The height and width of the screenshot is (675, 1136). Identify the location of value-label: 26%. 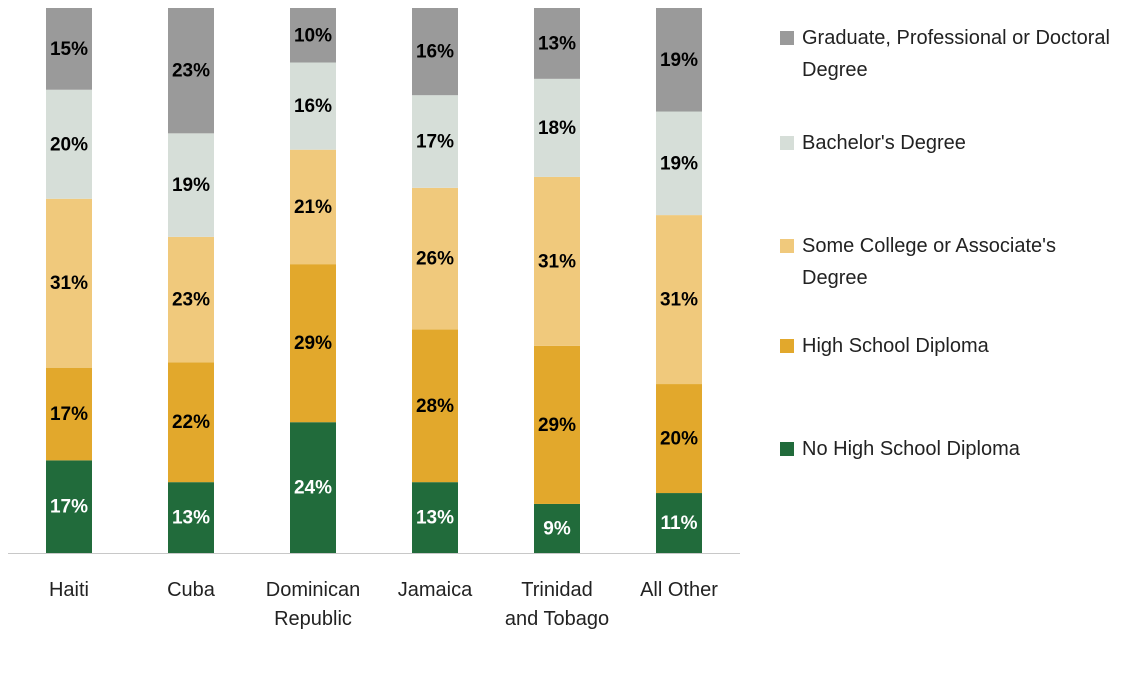
(435, 259).